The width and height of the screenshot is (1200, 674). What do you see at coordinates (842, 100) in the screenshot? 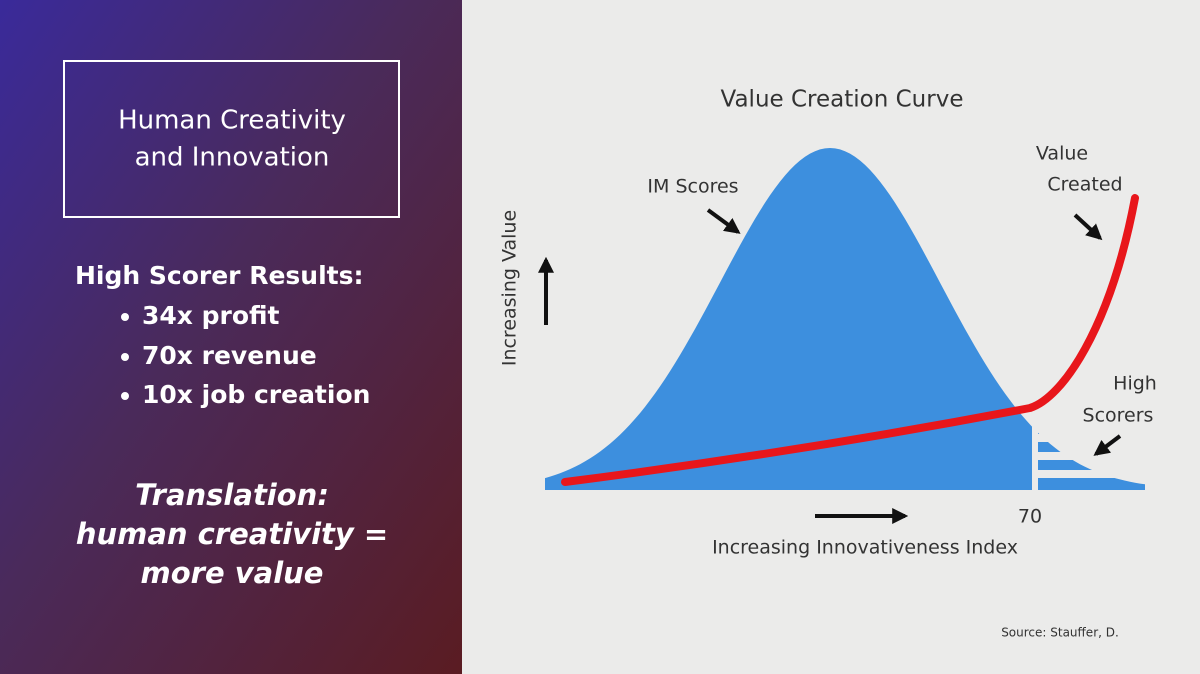
I see `diagram-title: Value Creation Curve` at bounding box center [842, 100].